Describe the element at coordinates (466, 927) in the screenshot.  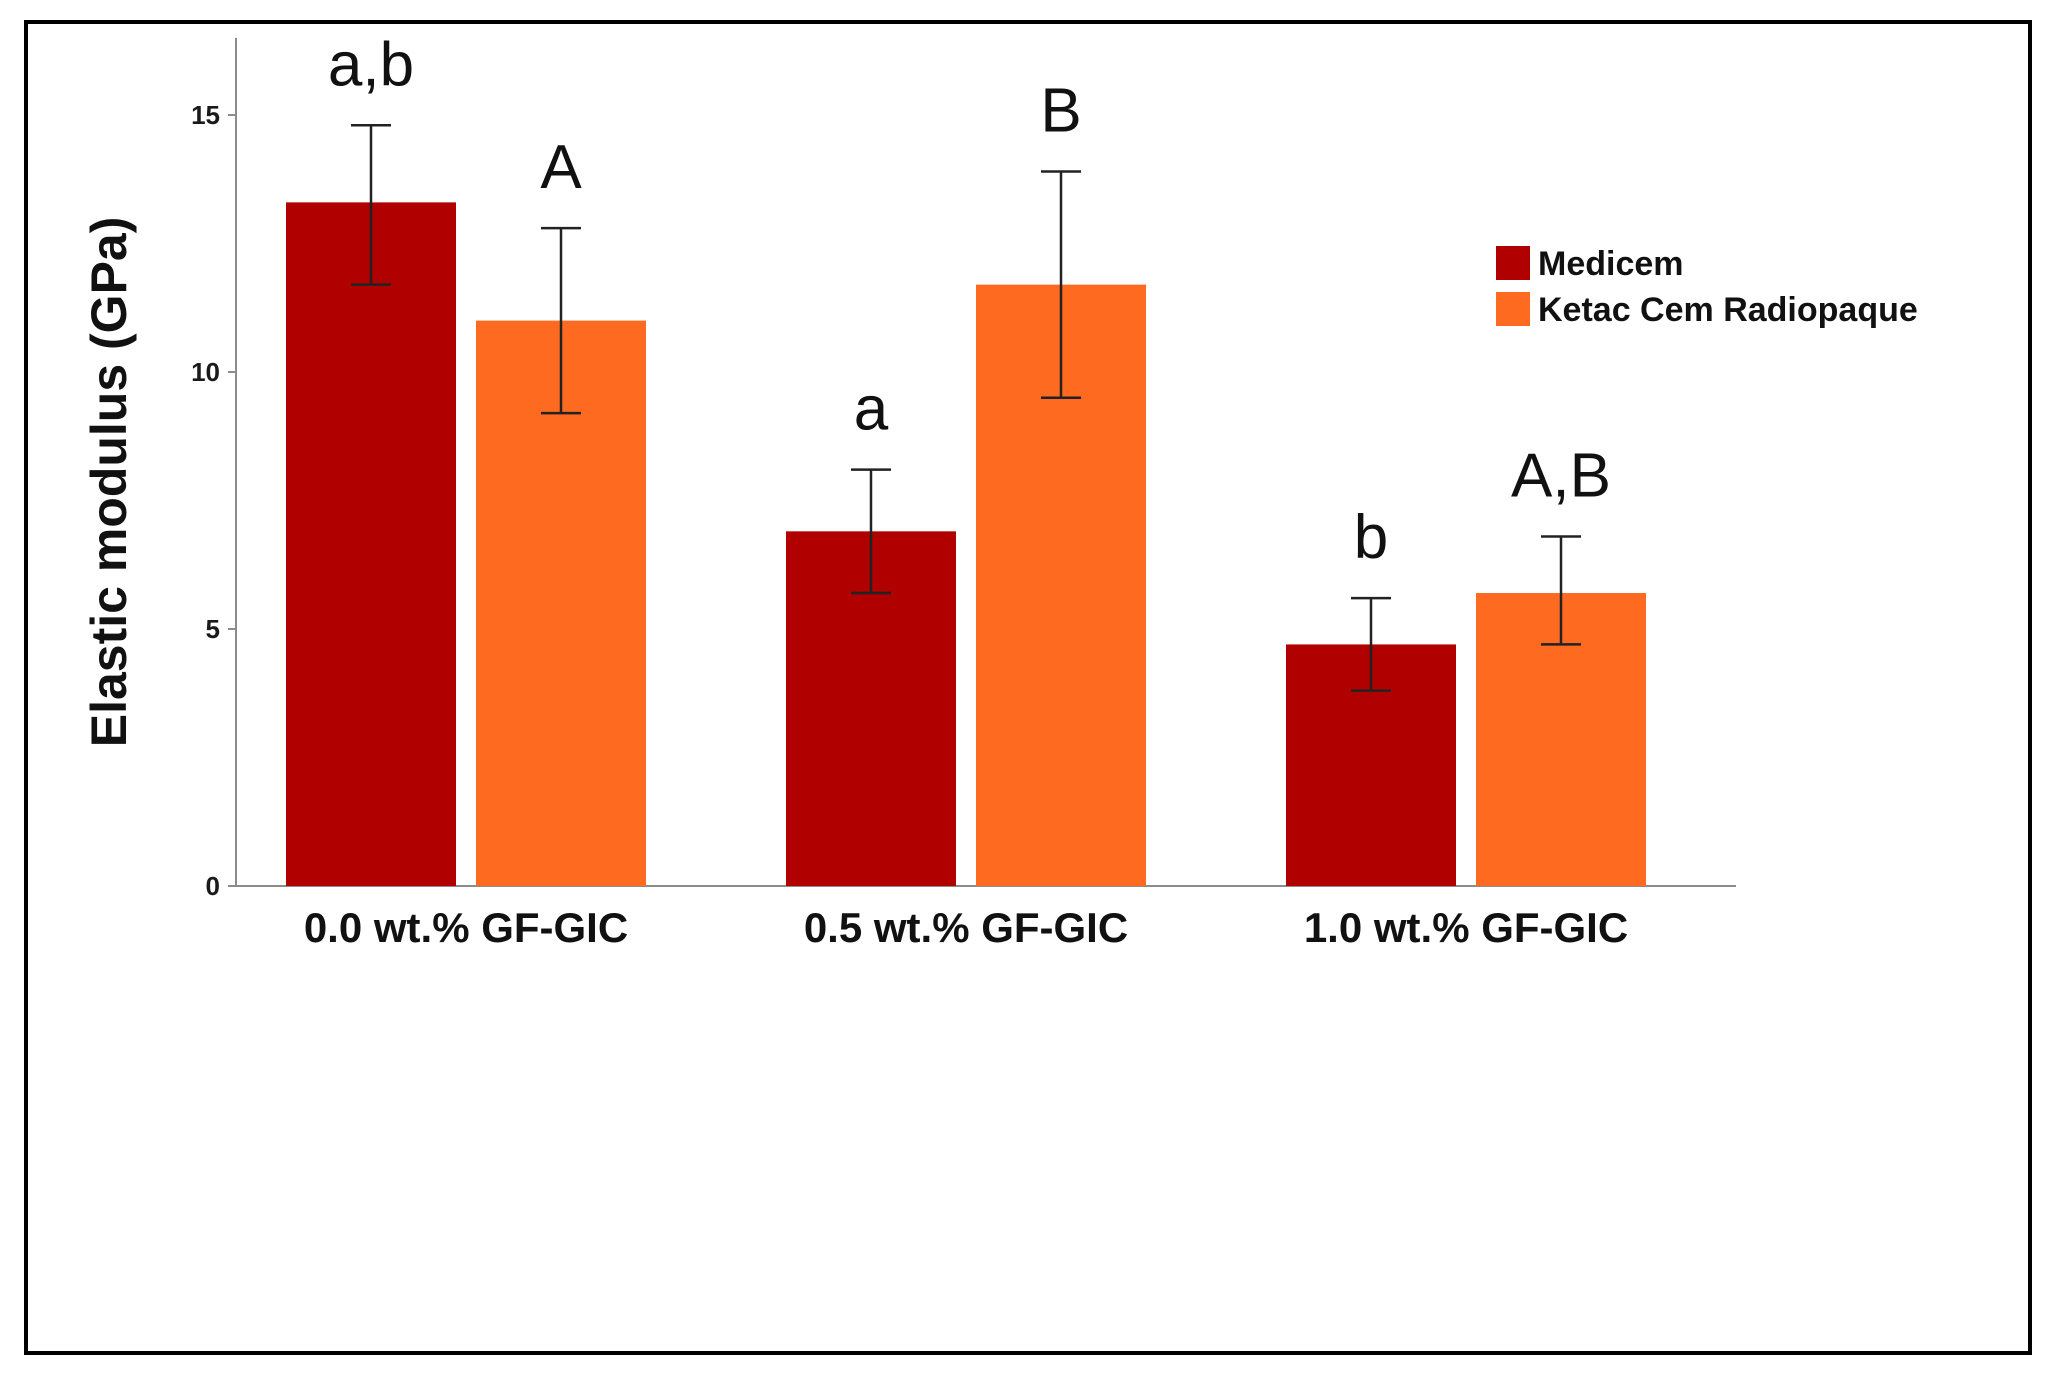
I see `x-tick-label: 0.0 wt.% GF-GIC` at that location.